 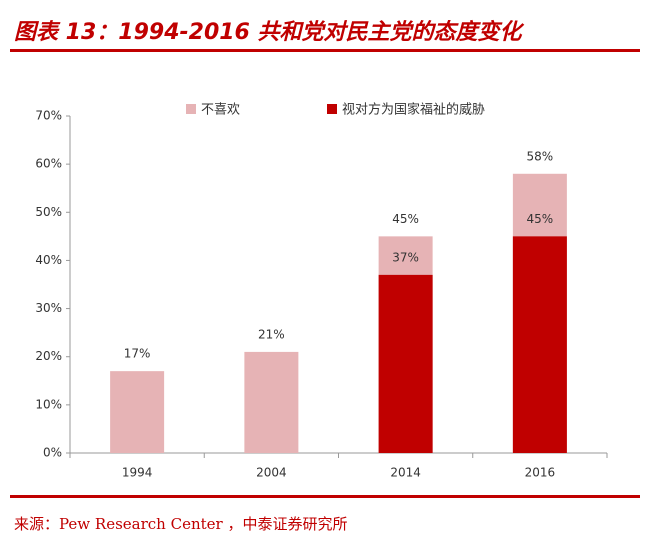 I want to click on x-tick-label: 2016, so click(x=540, y=473).